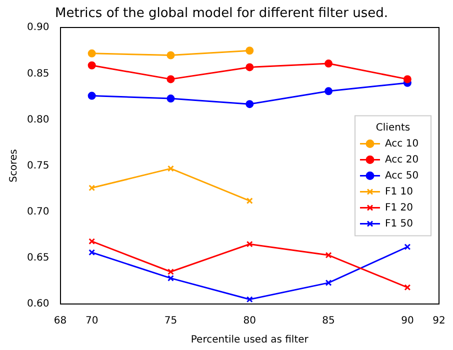 This screenshot has height=350, width=453. What do you see at coordinates (60, 321) in the screenshot?
I see `x-tick-label: 68` at bounding box center [60, 321].